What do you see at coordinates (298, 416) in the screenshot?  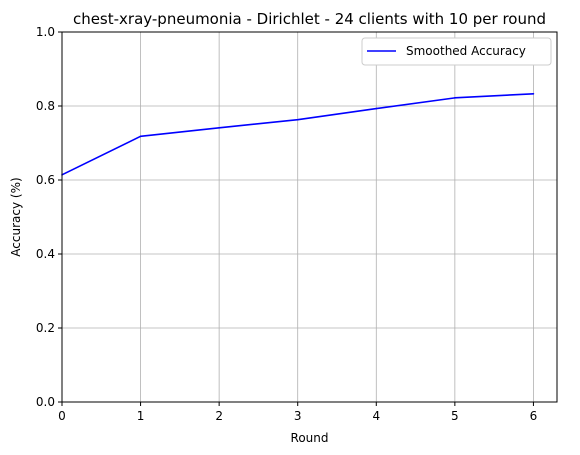 I see `x-tick-label: 3` at bounding box center [298, 416].